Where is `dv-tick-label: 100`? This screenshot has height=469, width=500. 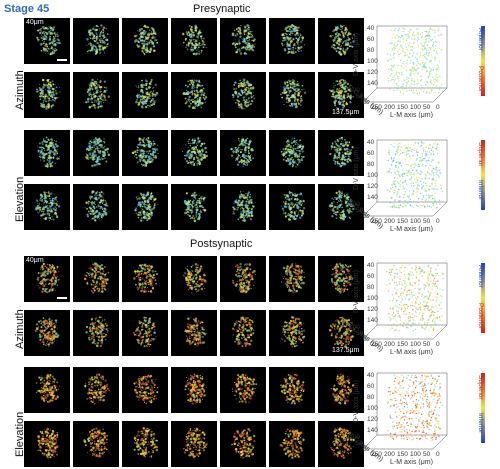 dv-tick-label: 100 is located at coordinates (372, 408).